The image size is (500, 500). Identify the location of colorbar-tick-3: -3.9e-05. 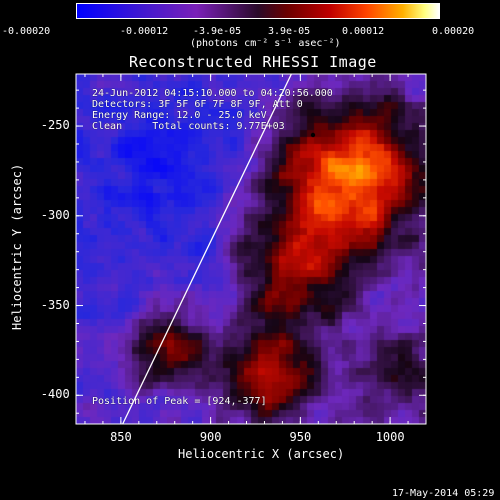
(217, 31).